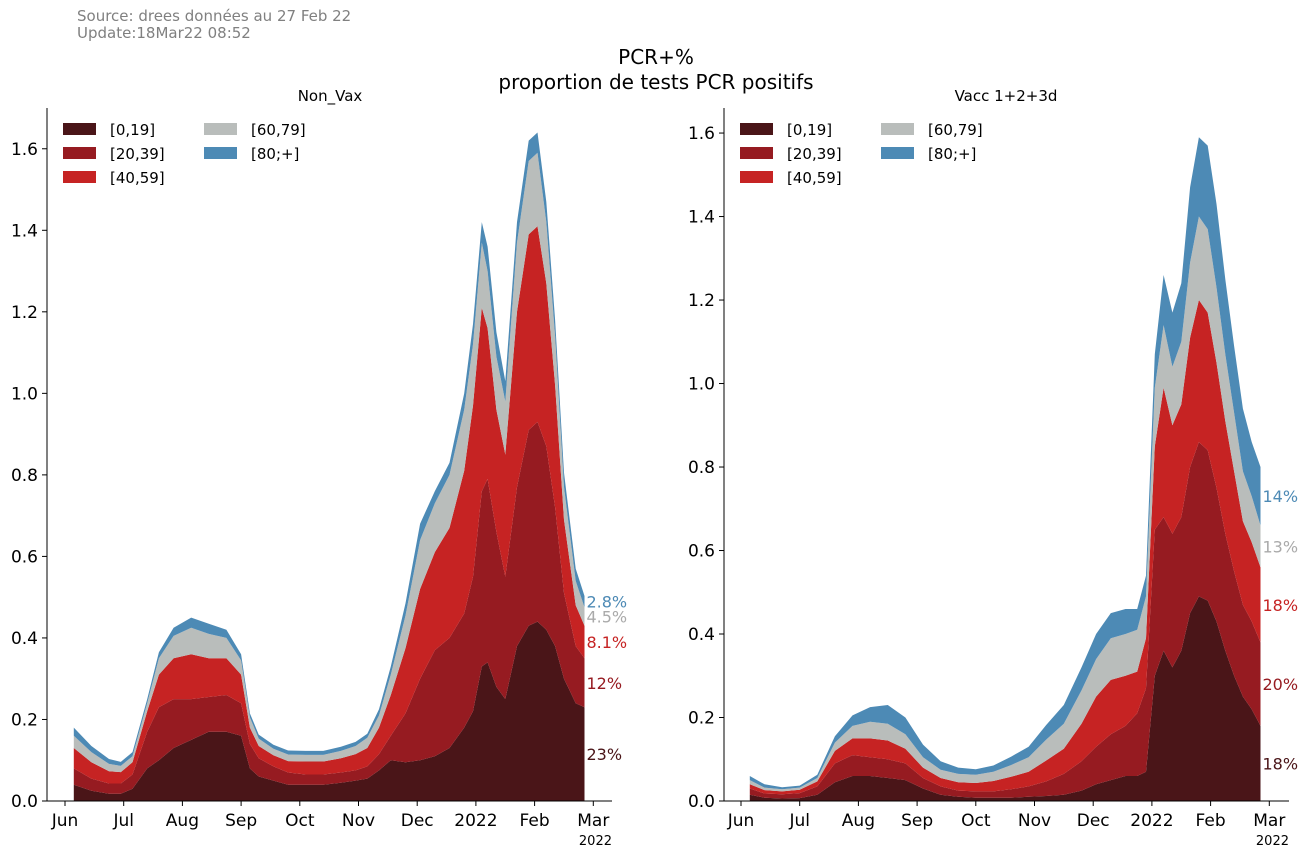 Image resolution: width=1312 pixels, height=857 pixels. What do you see at coordinates (137, 154) in the screenshot?
I see `legend-label-2-panel-1: [20,39]` at bounding box center [137, 154].